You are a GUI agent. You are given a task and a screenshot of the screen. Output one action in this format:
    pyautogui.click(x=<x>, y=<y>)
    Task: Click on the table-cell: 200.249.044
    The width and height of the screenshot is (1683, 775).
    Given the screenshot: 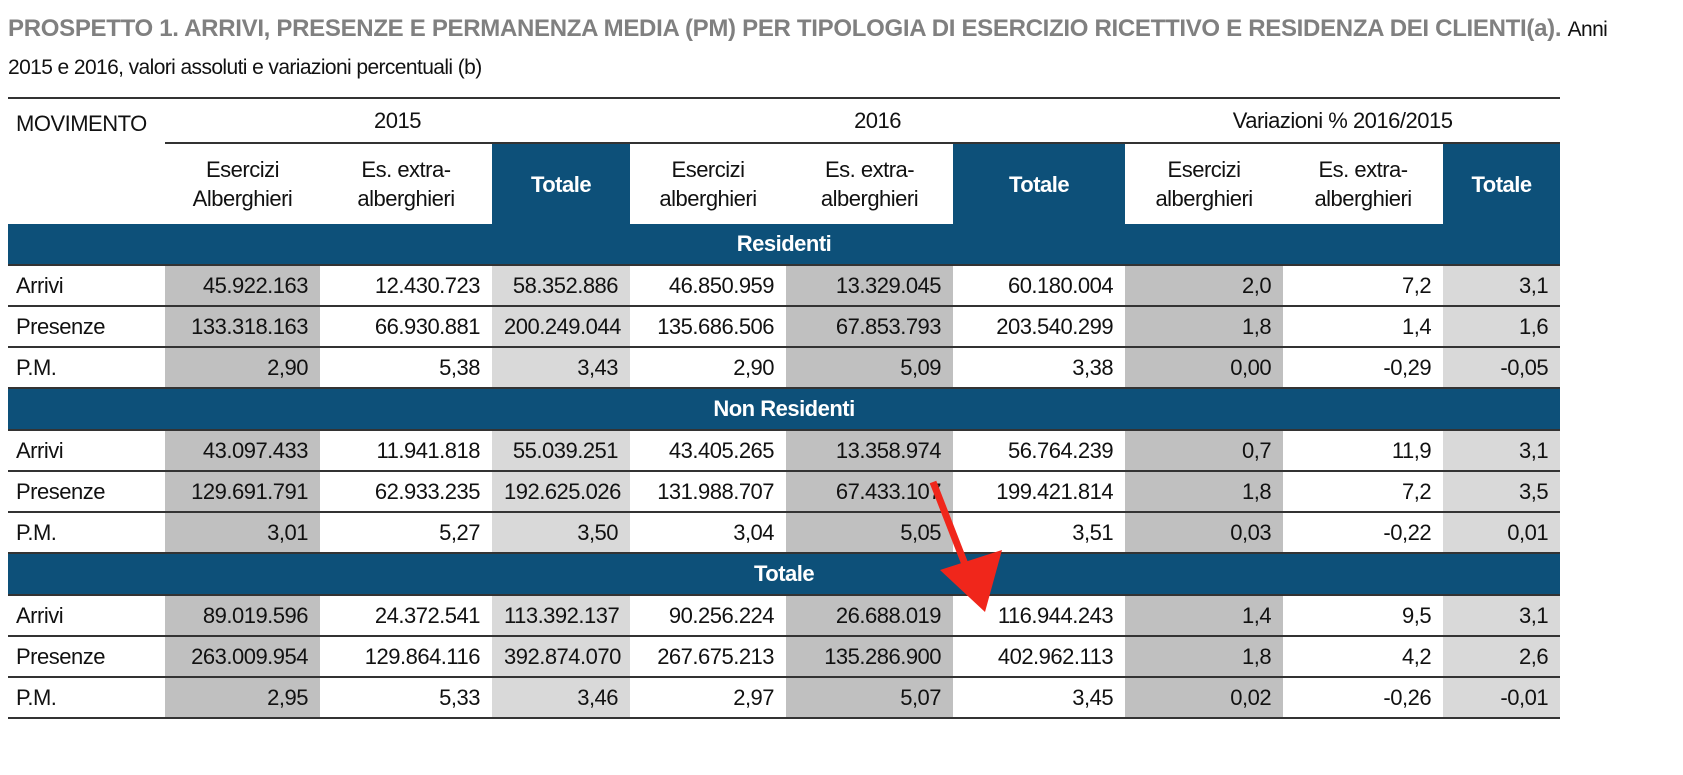 What is the action you would take?
    pyautogui.click(x=561, y=327)
    